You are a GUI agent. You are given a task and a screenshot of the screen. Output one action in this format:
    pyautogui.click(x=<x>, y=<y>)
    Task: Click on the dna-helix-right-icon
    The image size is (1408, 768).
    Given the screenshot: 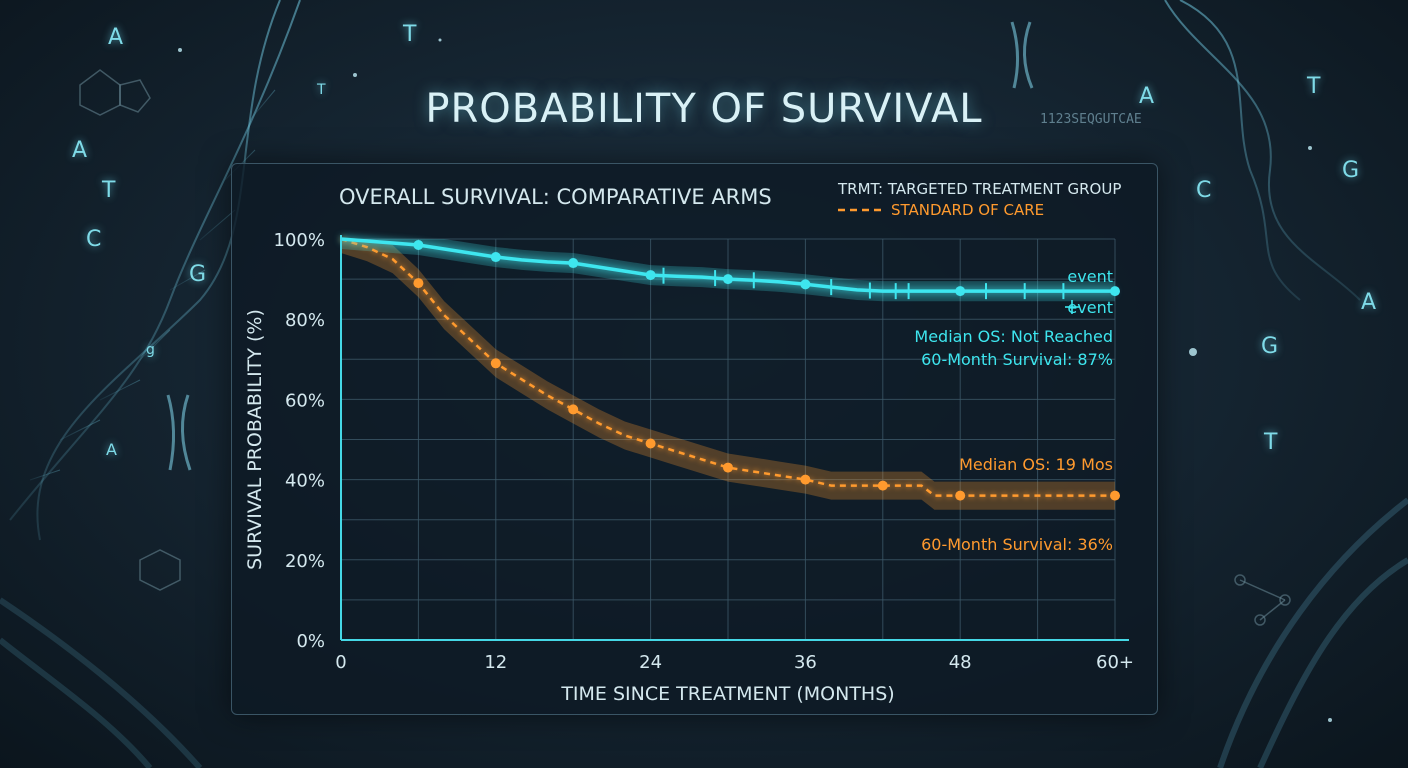 What is the action you would take?
    pyautogui.click(x=1262, y=150)
    